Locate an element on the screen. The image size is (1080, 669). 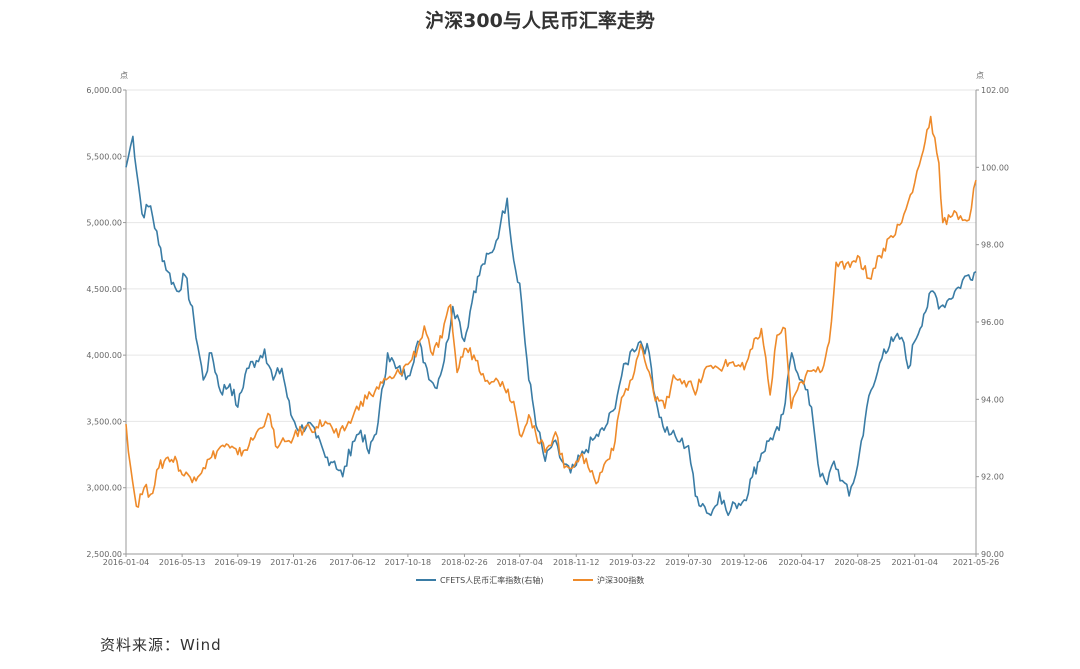
legend: CFETS人民币汇率指数(右轴) 沪深300指数 is located at coordinates (530, 580).